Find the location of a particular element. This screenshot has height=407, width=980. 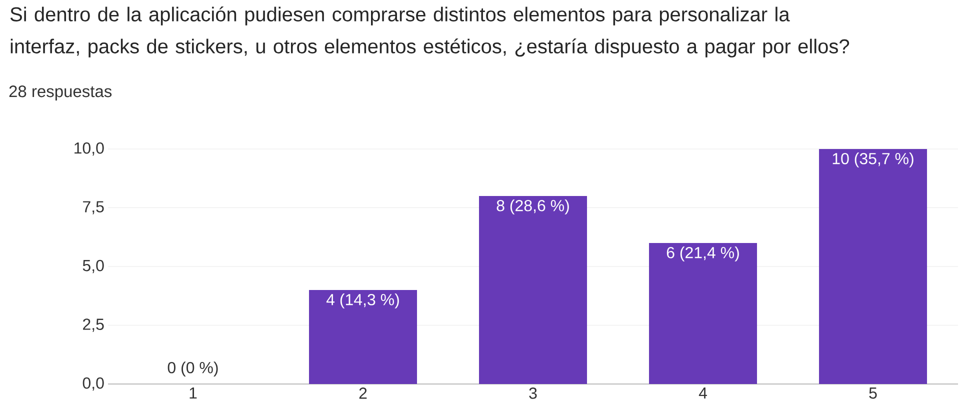

x-tick-label: 1 is located at coordinates (193, 393).